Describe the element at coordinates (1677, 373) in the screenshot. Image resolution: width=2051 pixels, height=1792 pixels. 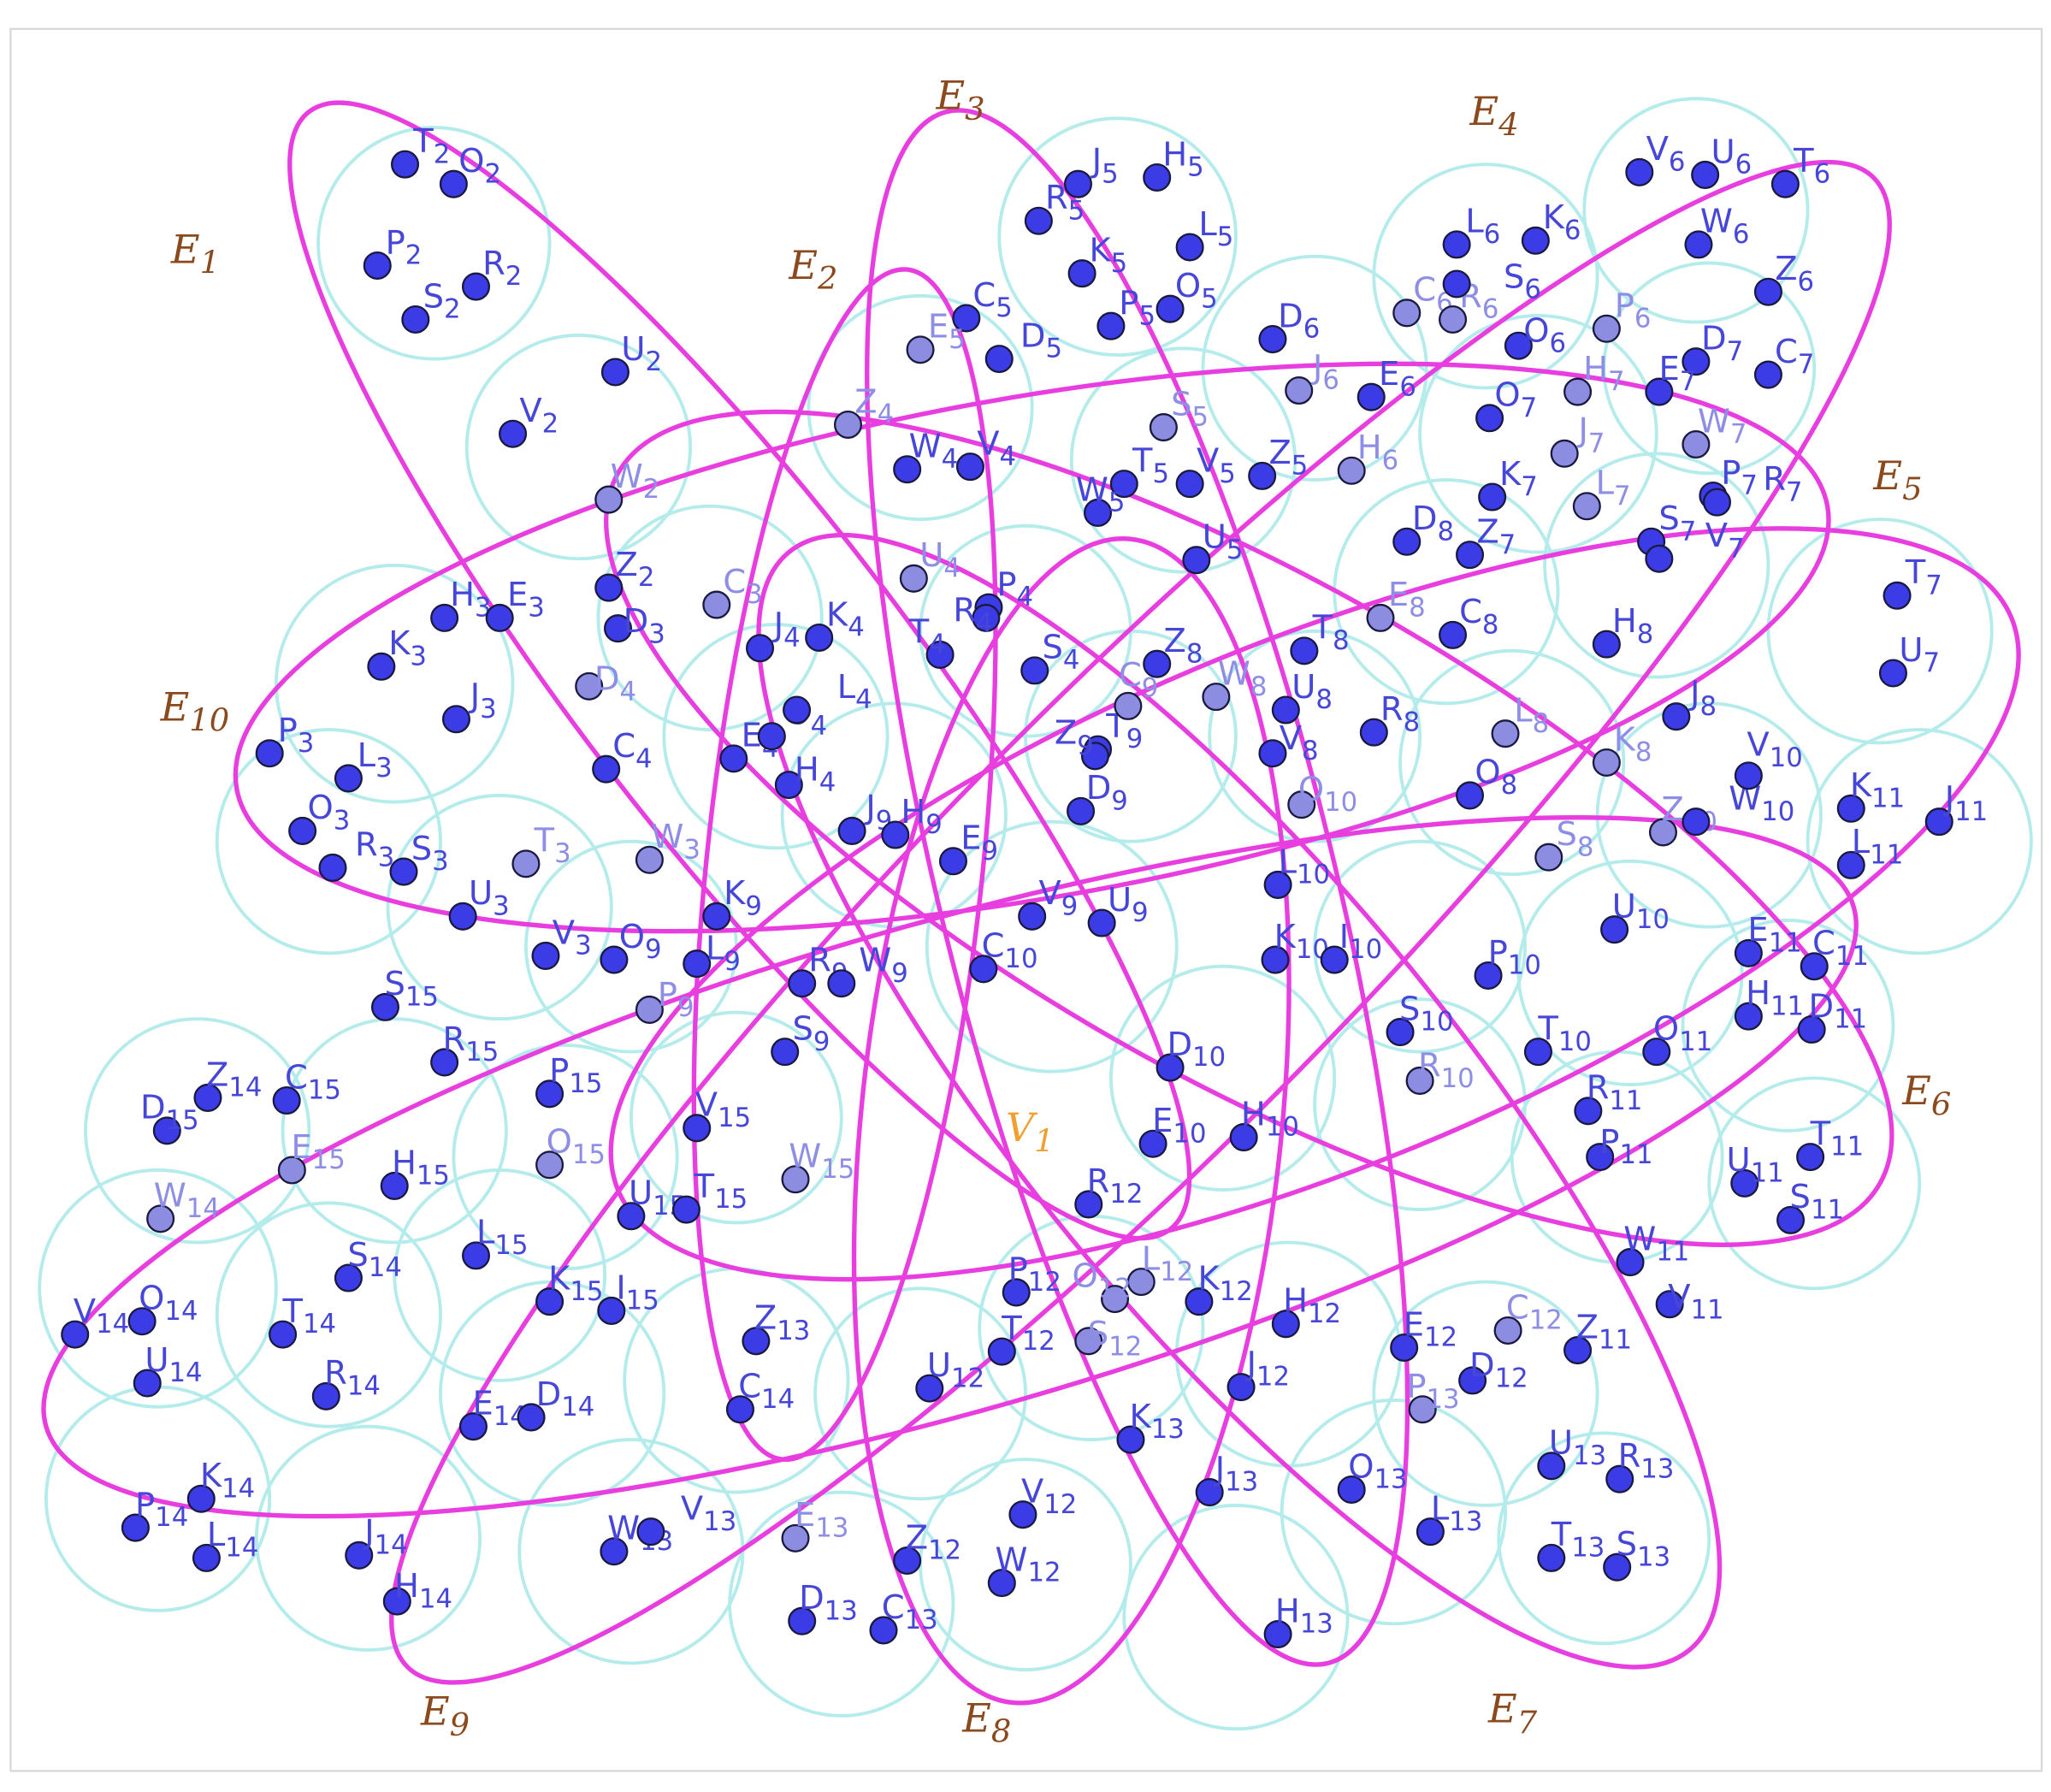
I see `vertex-label: E7` at that location.